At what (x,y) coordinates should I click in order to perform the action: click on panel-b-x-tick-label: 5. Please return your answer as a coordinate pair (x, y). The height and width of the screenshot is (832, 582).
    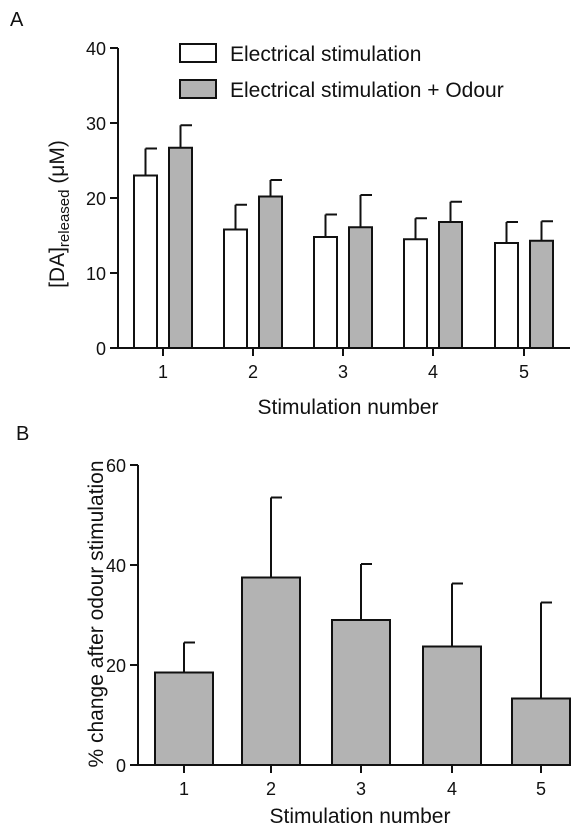
    Looking at the image, I should click on (541, 789).